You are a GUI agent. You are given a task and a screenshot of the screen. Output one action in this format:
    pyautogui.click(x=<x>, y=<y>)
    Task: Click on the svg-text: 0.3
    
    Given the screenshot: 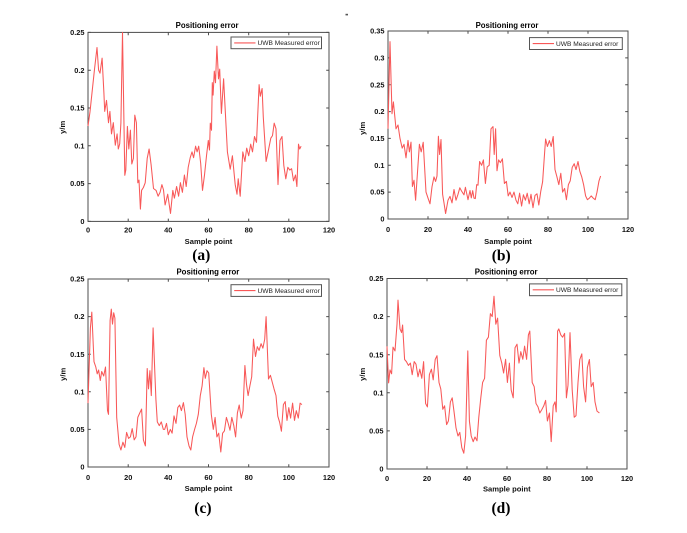 What is the action you would take?
    pyautogui.click(x=379, y=58)
    